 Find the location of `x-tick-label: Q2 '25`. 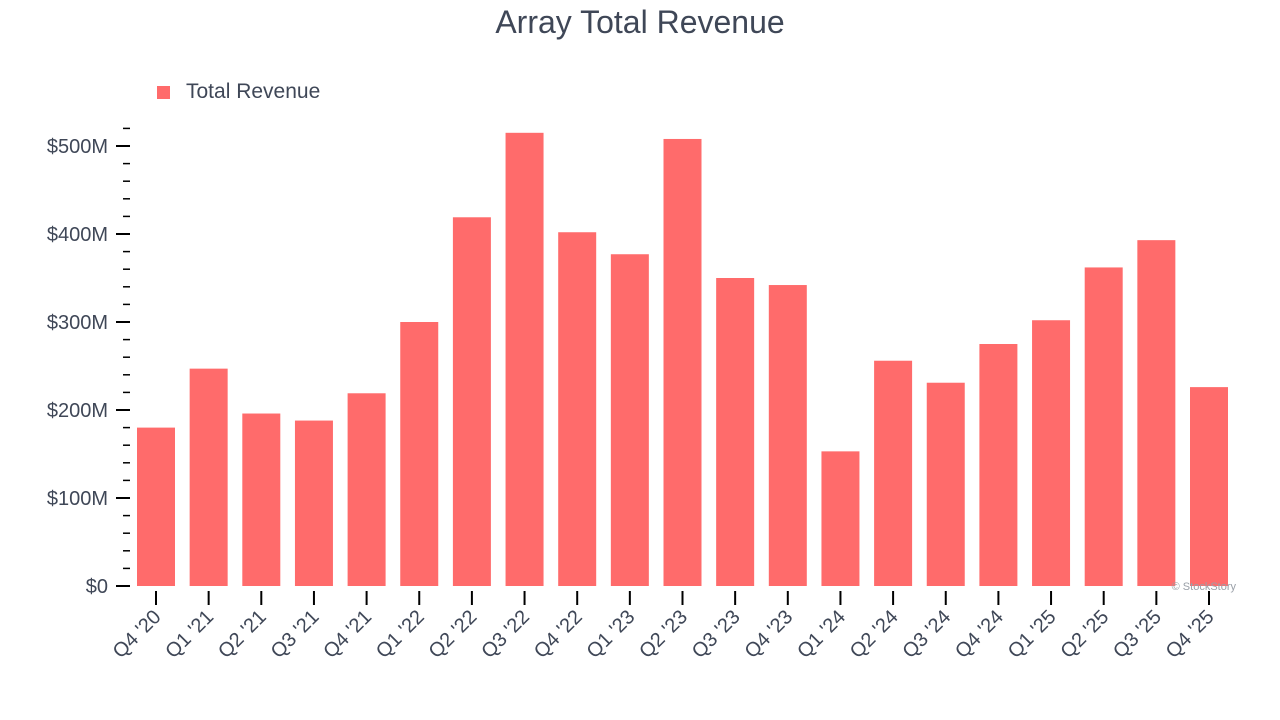

x-tick-label: Q2 '25 is located at coordinates (1084, 634).